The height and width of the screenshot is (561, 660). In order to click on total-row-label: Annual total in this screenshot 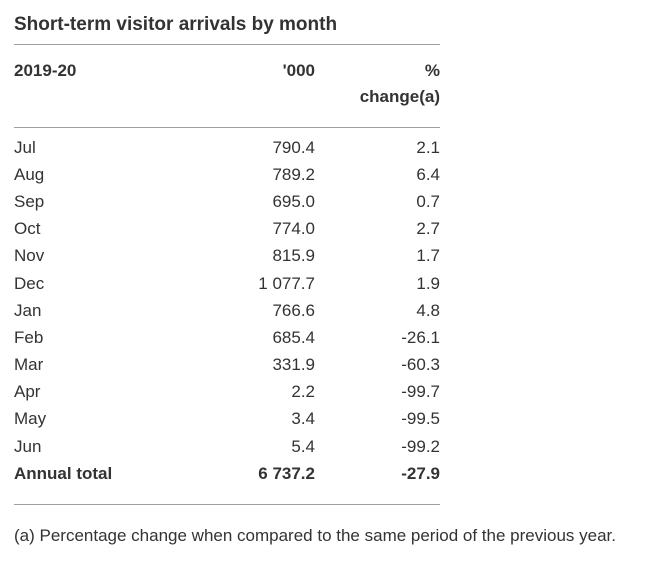, I will do `click(94, 482)`.